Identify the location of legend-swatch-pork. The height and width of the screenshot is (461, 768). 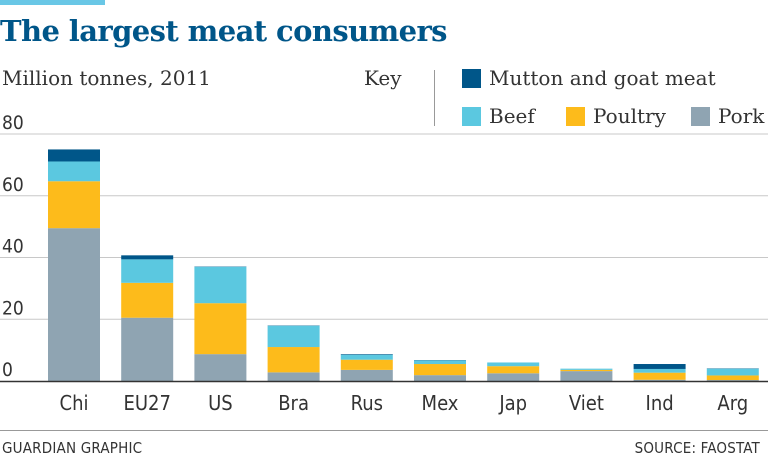
(700, 116).